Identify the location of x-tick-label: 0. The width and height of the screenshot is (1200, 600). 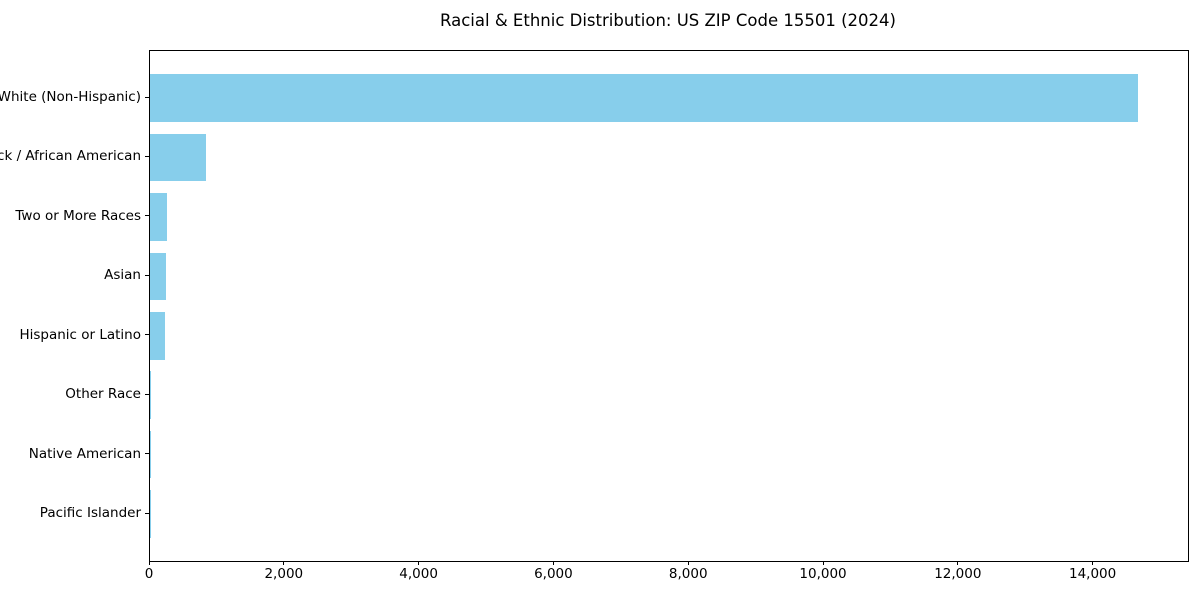
(149, 574).